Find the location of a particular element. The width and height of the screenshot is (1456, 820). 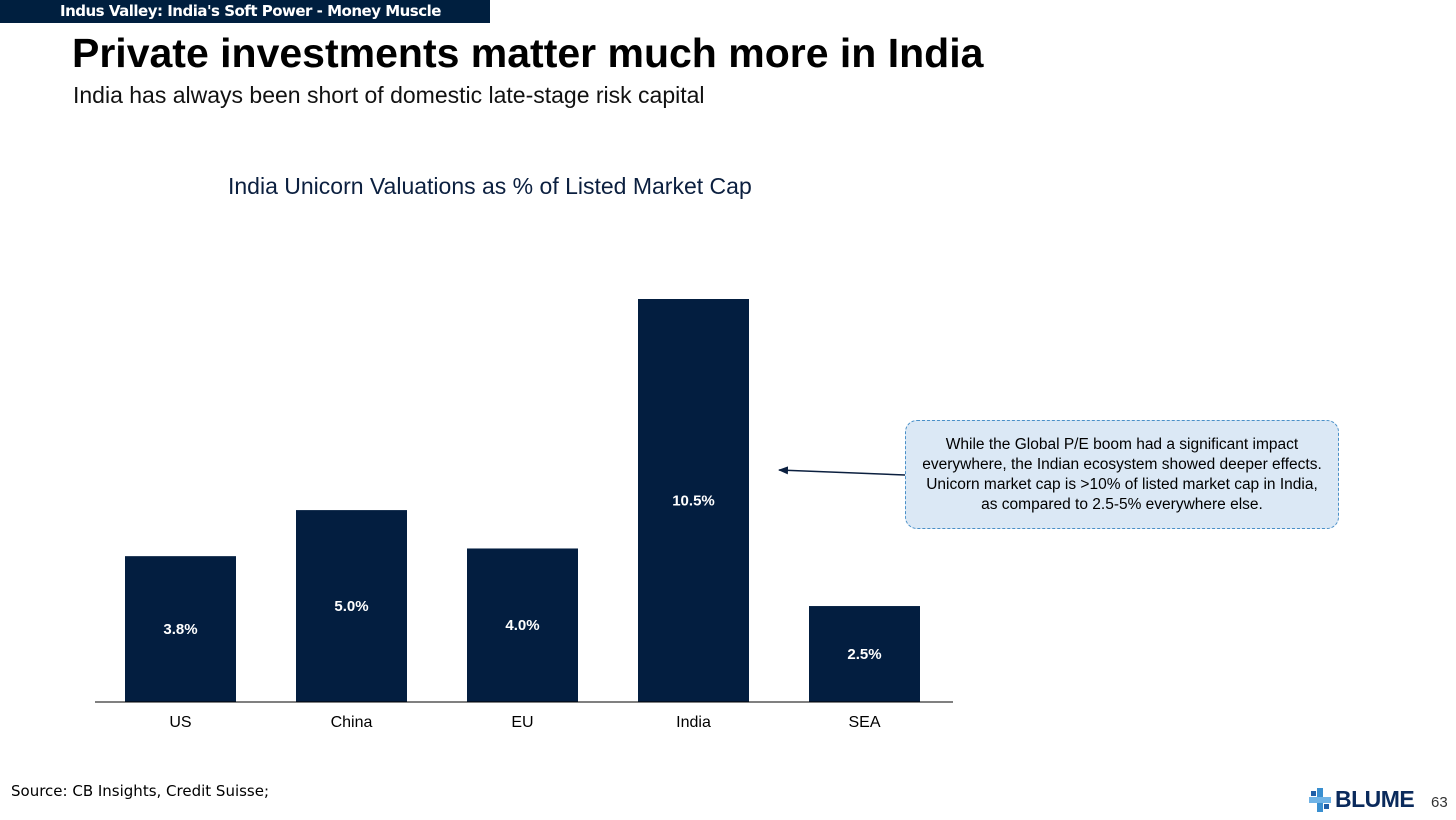

bar-us is located at coordinates (180, 629).